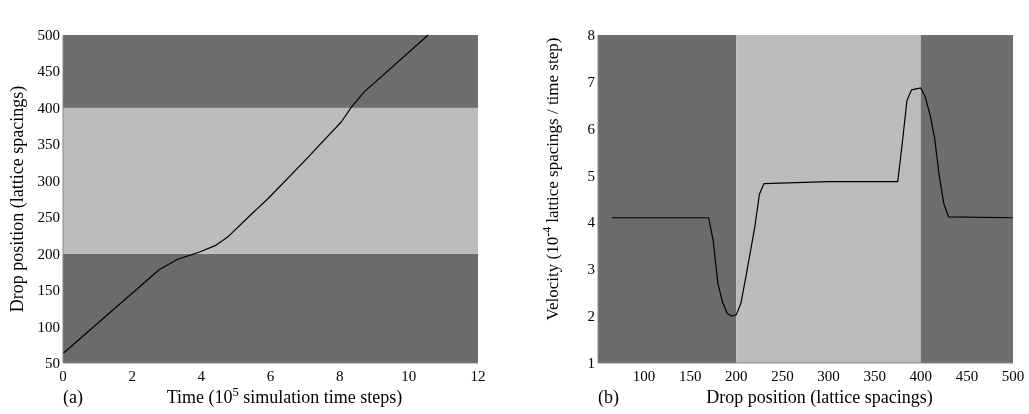 This screenshot has width=1029, height=414. Describe the element at coordinates (48, 326) in the screenshot. I see `y-tick-label: 100` at that location.